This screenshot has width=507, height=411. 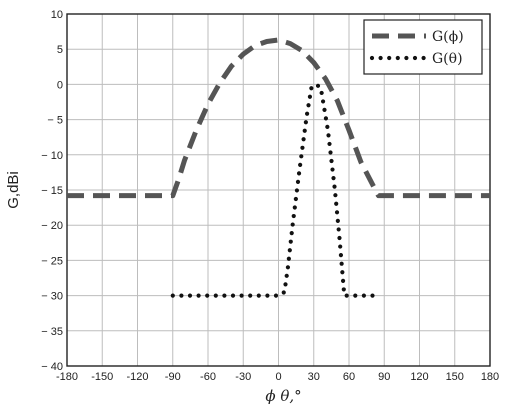 I want to click on y-axis-label: G,dBi, so click(x=13, y=190).